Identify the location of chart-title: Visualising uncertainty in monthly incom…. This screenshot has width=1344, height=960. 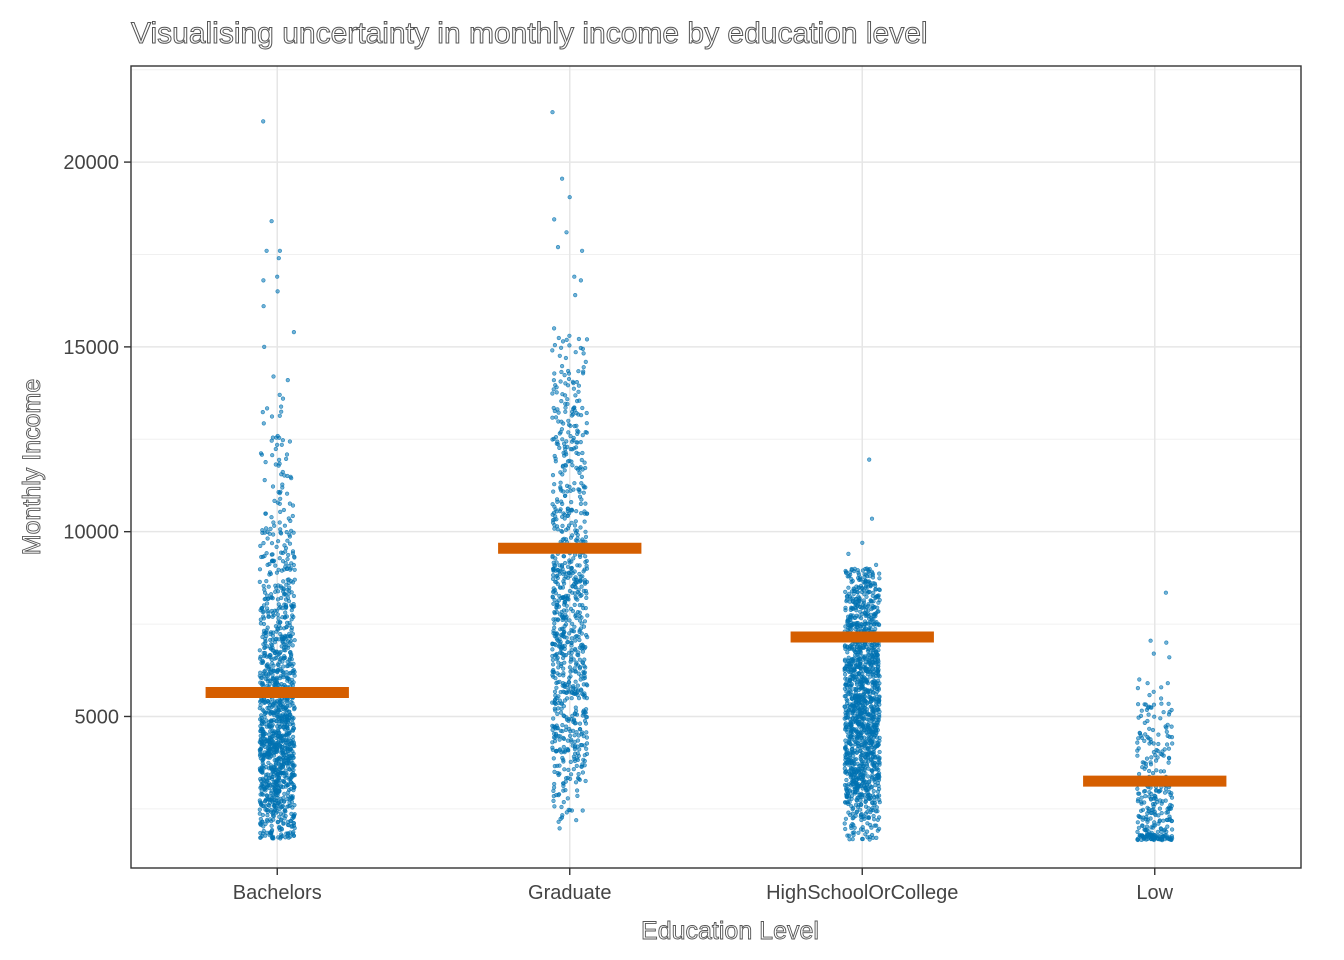
(529, 33).